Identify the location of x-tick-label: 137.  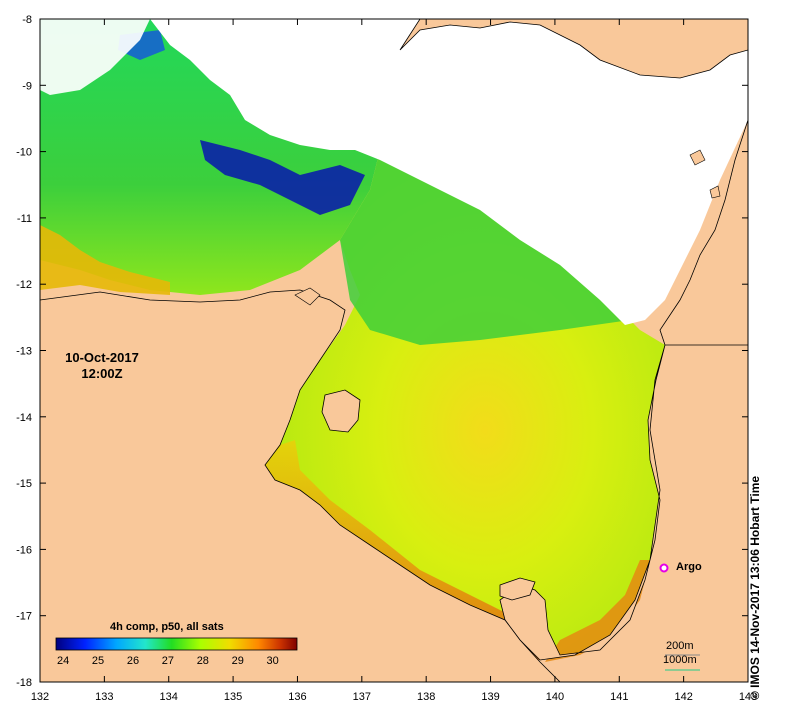
(362, 697).